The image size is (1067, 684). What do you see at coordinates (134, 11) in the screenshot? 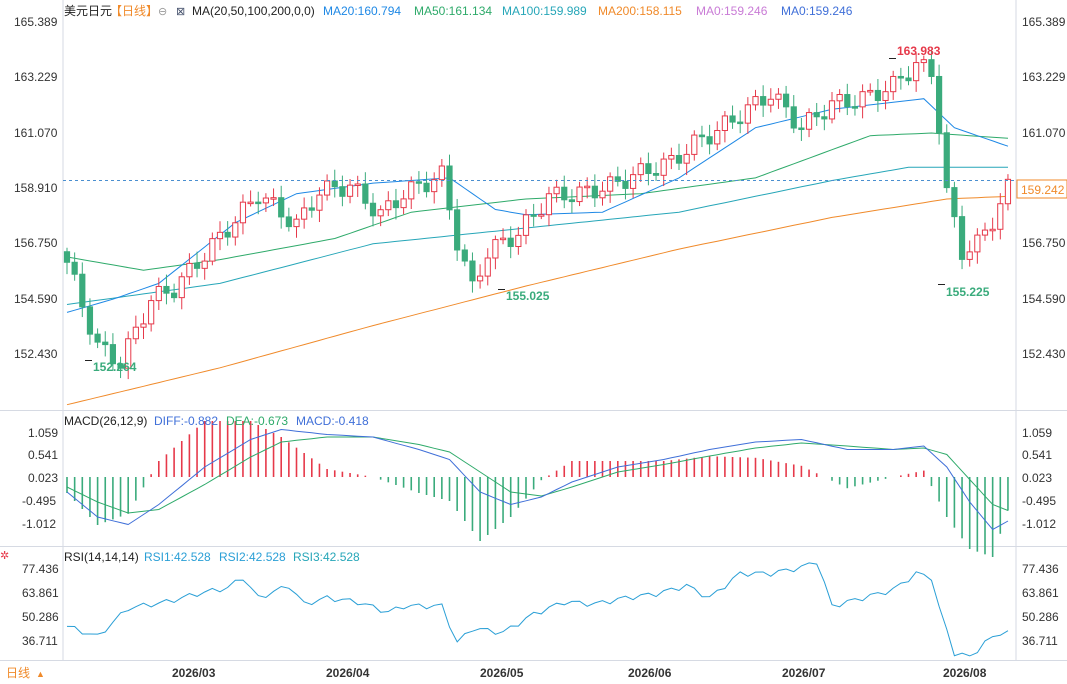
I see `period-tag: 【日线】` at bounding box center [134, 11].